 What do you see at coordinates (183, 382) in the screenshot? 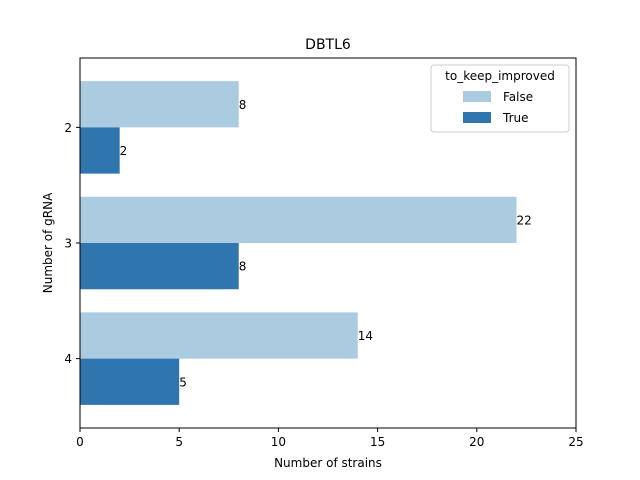
I see `data-label-true-4: 5` at bounding box center [183, 382].